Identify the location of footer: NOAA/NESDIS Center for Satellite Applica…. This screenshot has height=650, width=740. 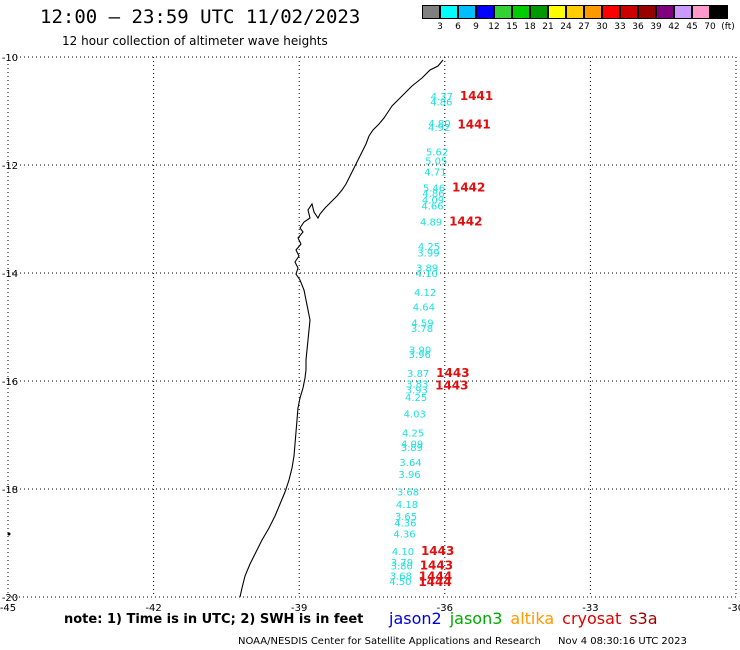
(462, 641).